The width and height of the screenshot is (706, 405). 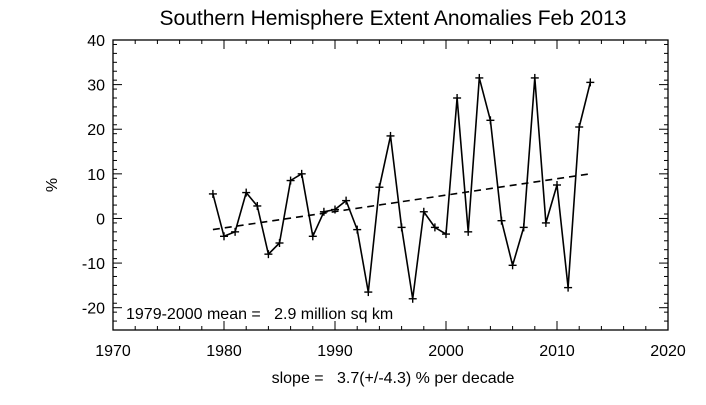 I want to click on y-tick-label: 30, so click(x=96, y=86).